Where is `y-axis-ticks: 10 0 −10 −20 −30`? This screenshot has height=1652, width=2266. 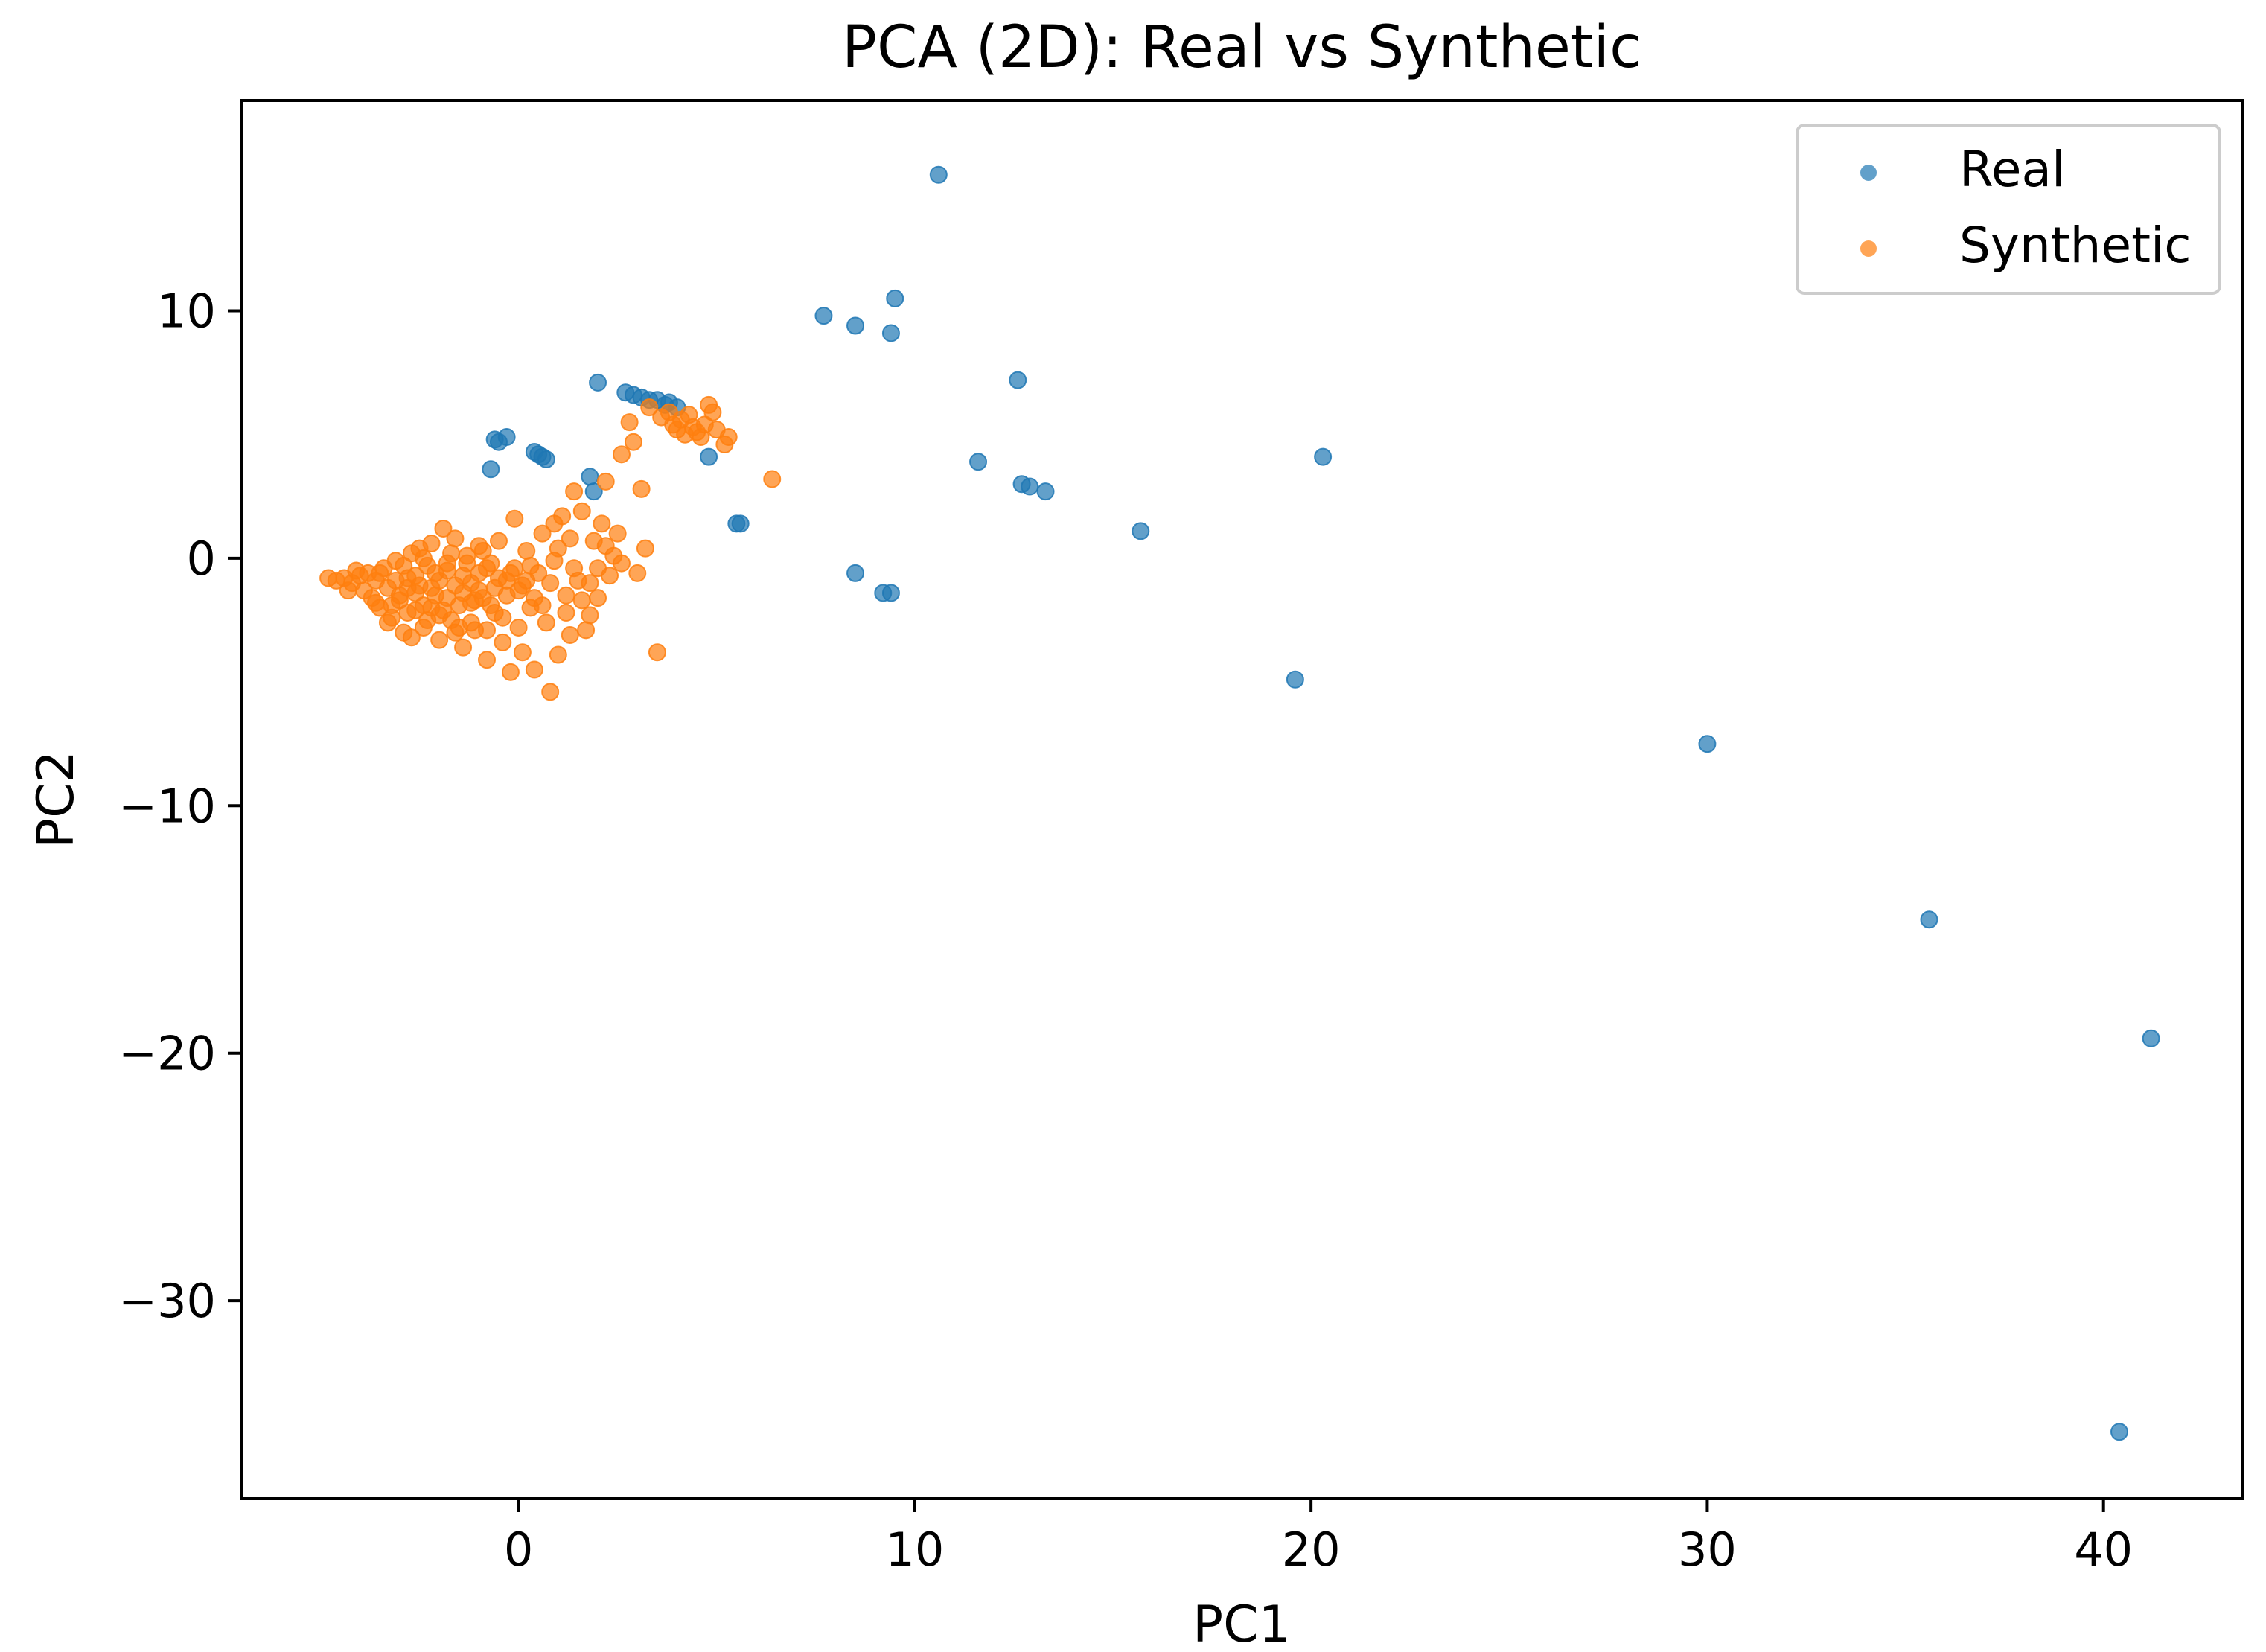 y-axis-ticks: 10 0 −10 −20 −30 is located at coordinates (179, 806).